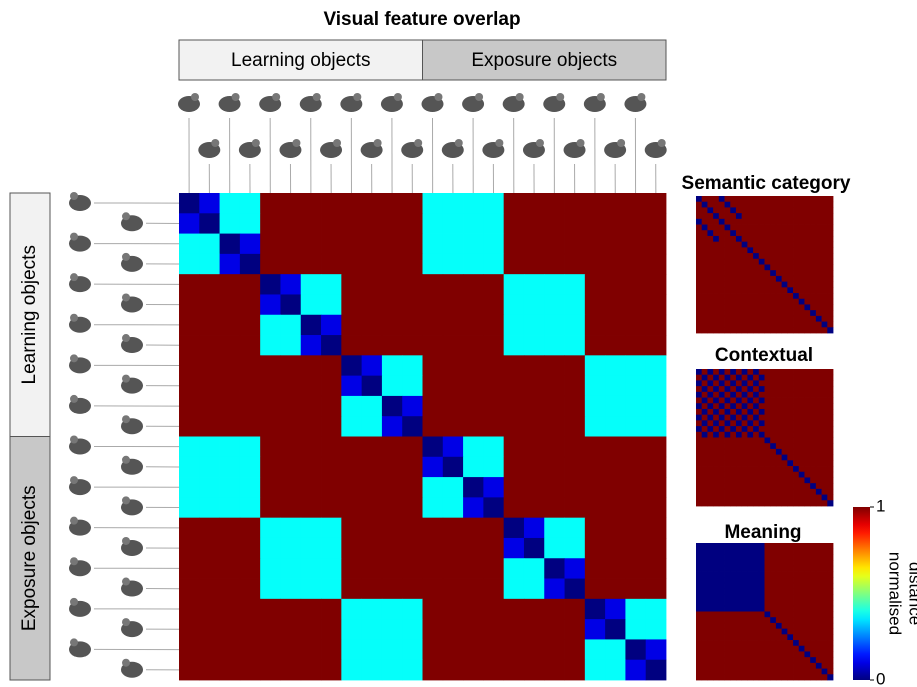 This screenshot has width=917, height=687. I want to click on colorbar-tick-label: 0, so click(880, 678).